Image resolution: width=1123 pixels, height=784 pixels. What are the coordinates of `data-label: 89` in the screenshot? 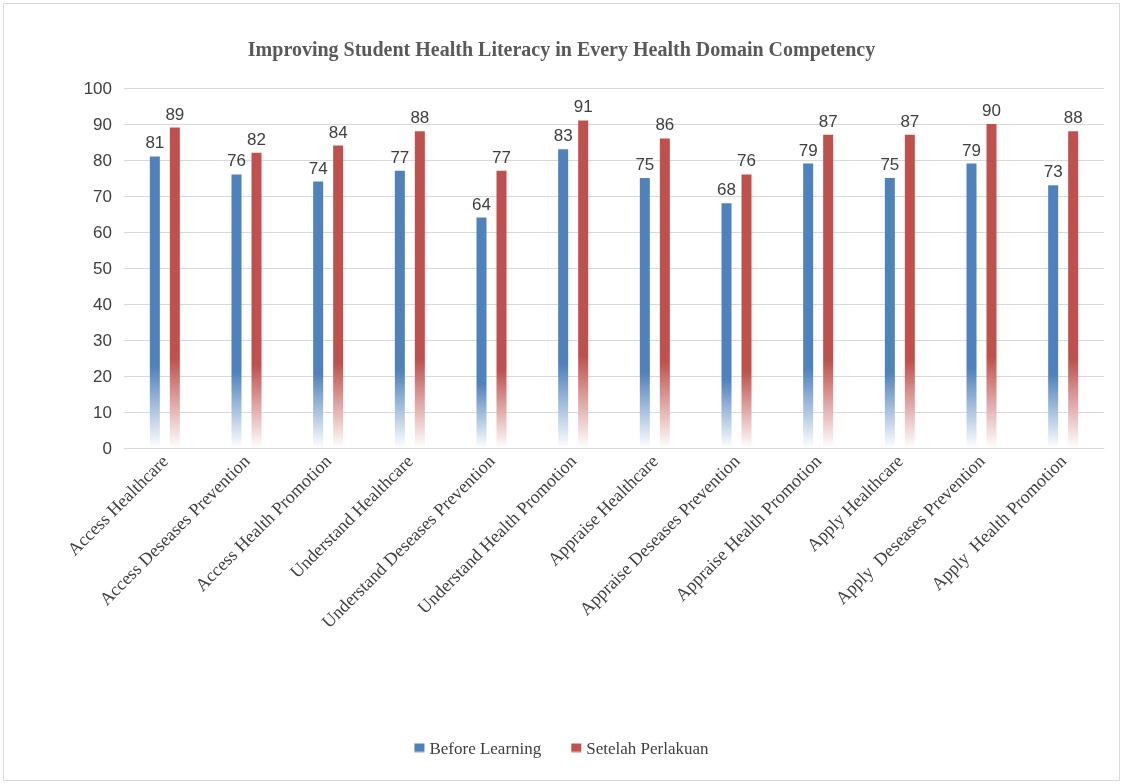 It's located at (175, 114).